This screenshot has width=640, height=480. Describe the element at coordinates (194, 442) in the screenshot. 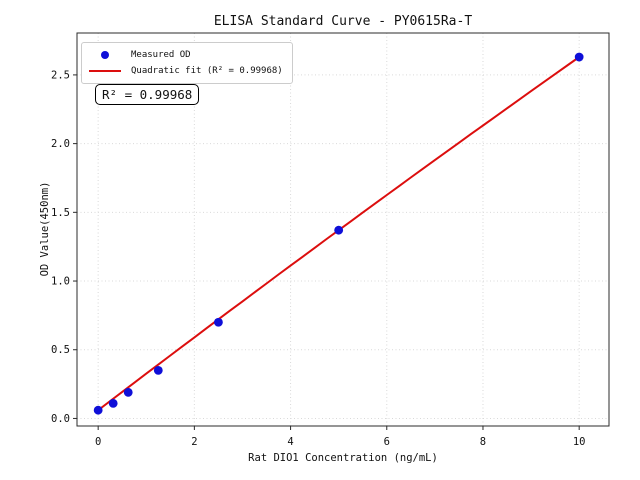

I see `x-tick-label: 2` at that location.